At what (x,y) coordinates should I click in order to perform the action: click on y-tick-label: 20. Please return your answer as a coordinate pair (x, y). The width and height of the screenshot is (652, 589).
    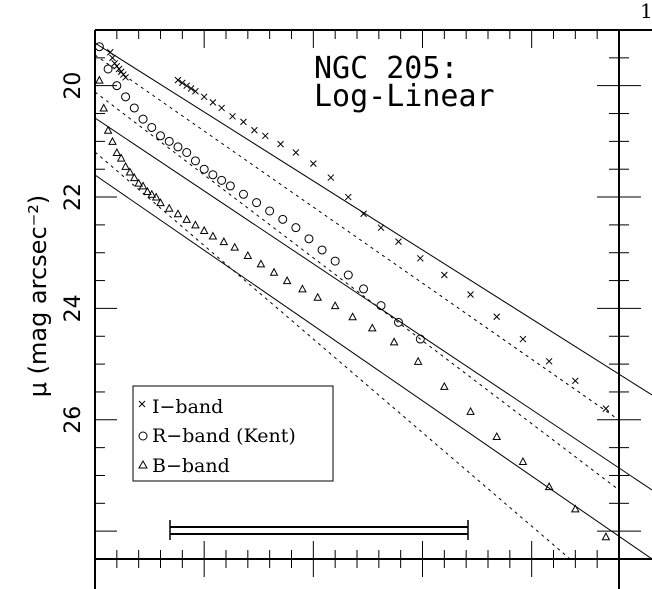
    Looking at the image, I should click on (73, 86).